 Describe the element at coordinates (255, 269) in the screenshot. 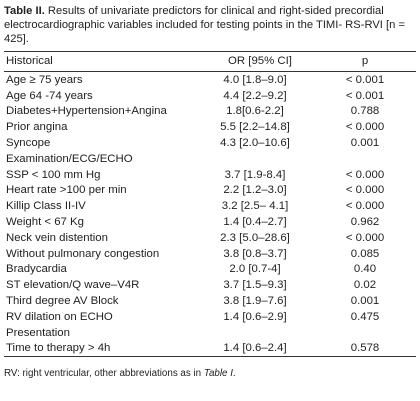

I see `row-or-ci: 2.0 [0.7-4]` at that location.